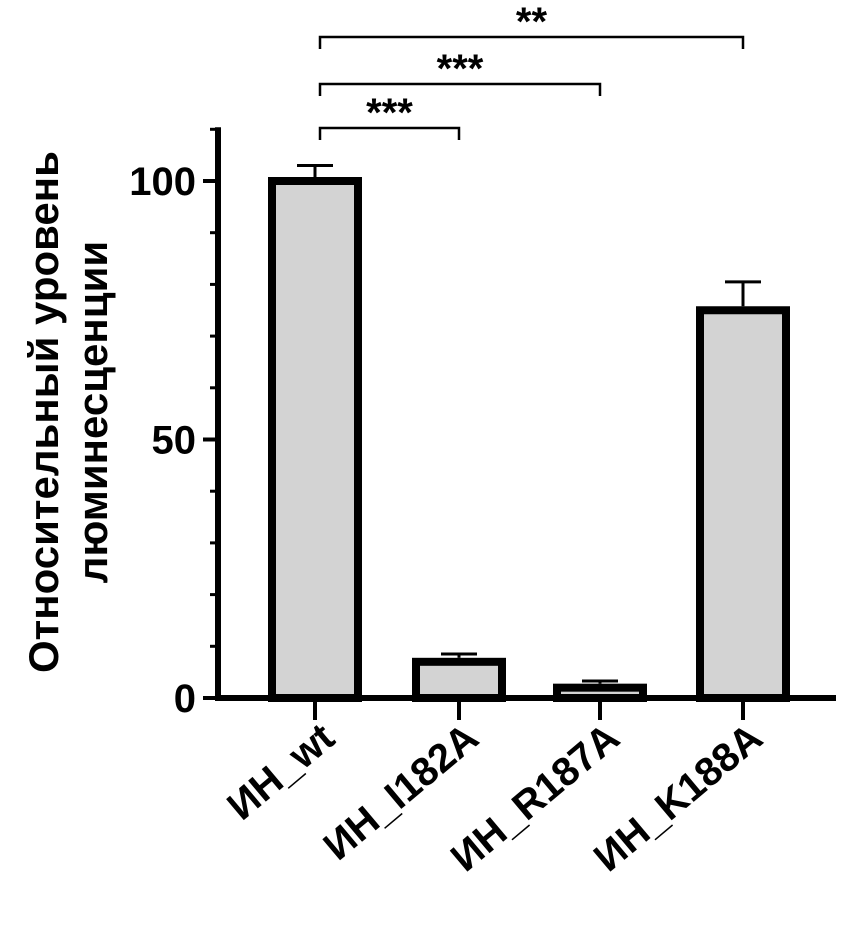  Describe the element at coordinates (174, 441) in the screenshot. I see `y-tick-label: 50` at that location.